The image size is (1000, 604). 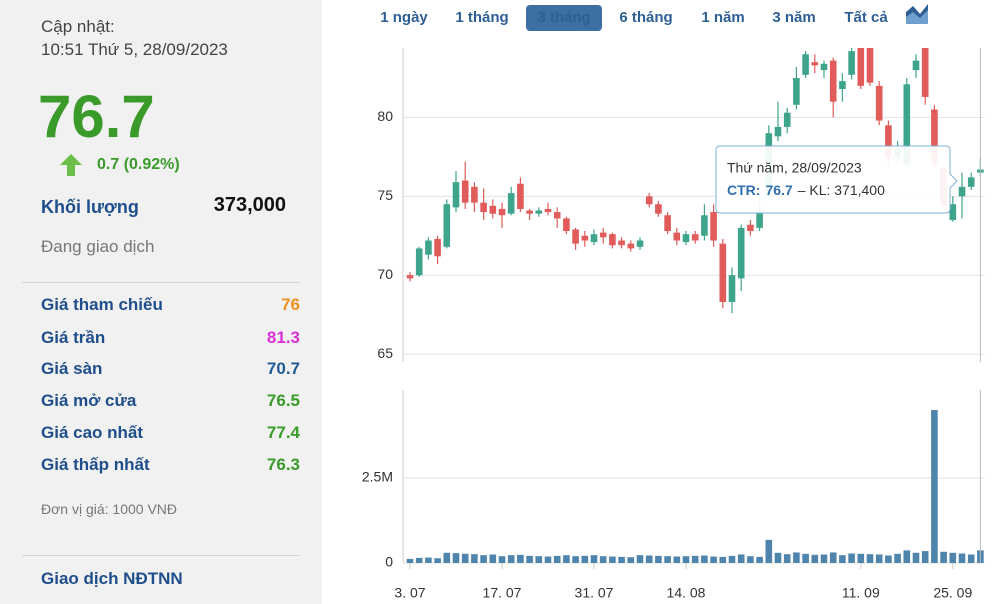 What do you see at coordinates (138, 164) in the screenshot?
I see `price-change: 0.7 (0.92%)` at bounding box center [138, 164].